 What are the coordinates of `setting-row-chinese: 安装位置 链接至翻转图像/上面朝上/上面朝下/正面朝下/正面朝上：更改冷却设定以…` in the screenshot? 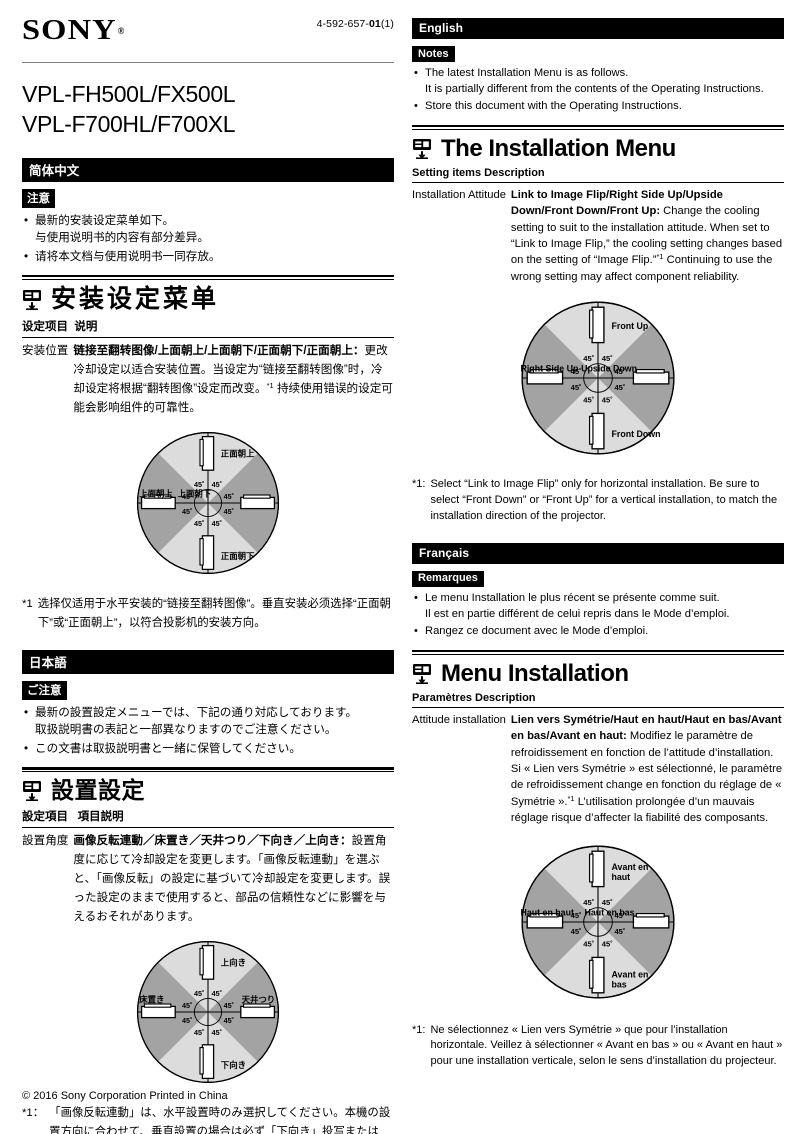 It's located at (208, 379).